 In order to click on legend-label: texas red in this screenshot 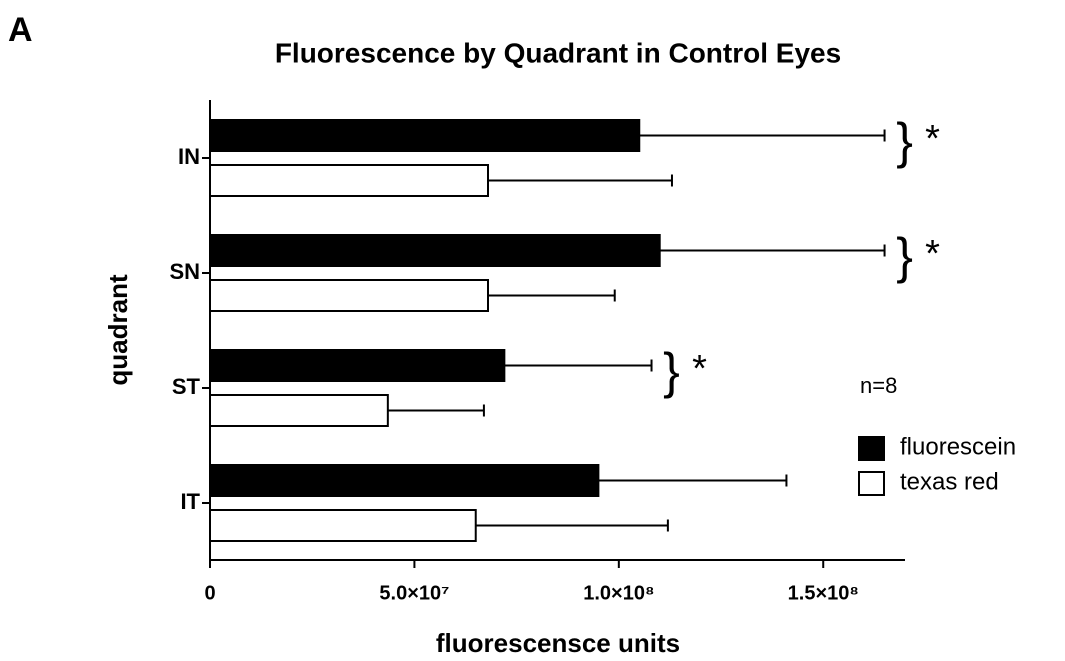, I will do `click(949, 481)`.